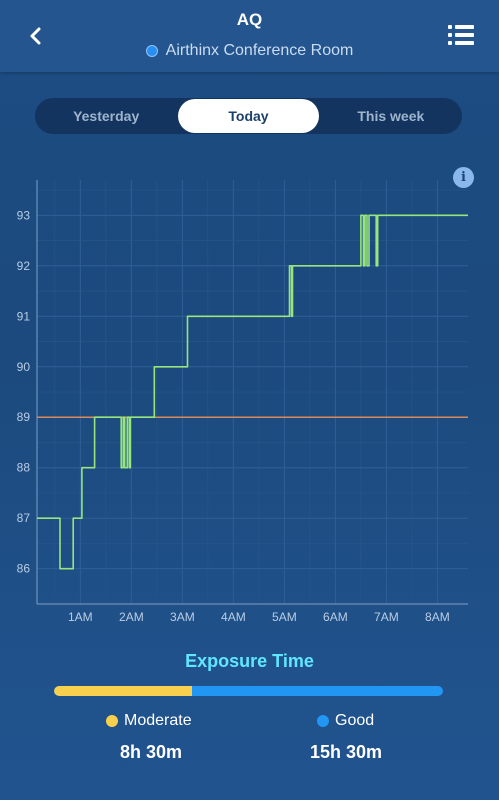 The width and height of the screenshot is (499, 800). What do you see at coordinates (80, 617) in the screenshot?
I see `x-tick-label-0: 1AM` at bounding box center [80, 617].